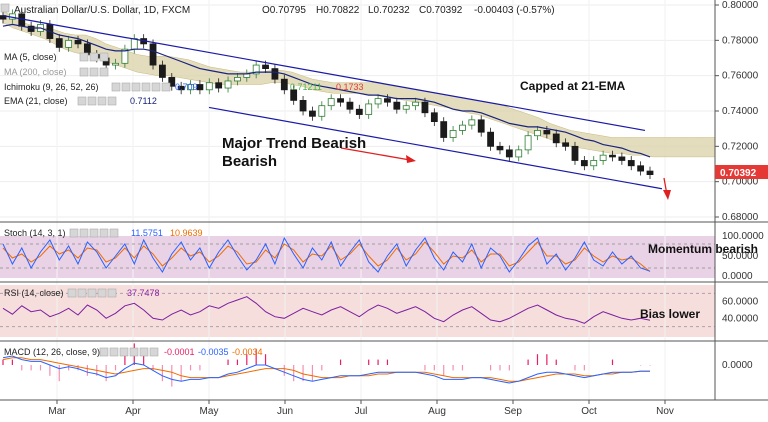 Image resolution: width=768 pixels, height=422 pixels. Describe the element at coordinates (738, 173) in the screenshot. I see `last-price-label: 0.70392` at that location.